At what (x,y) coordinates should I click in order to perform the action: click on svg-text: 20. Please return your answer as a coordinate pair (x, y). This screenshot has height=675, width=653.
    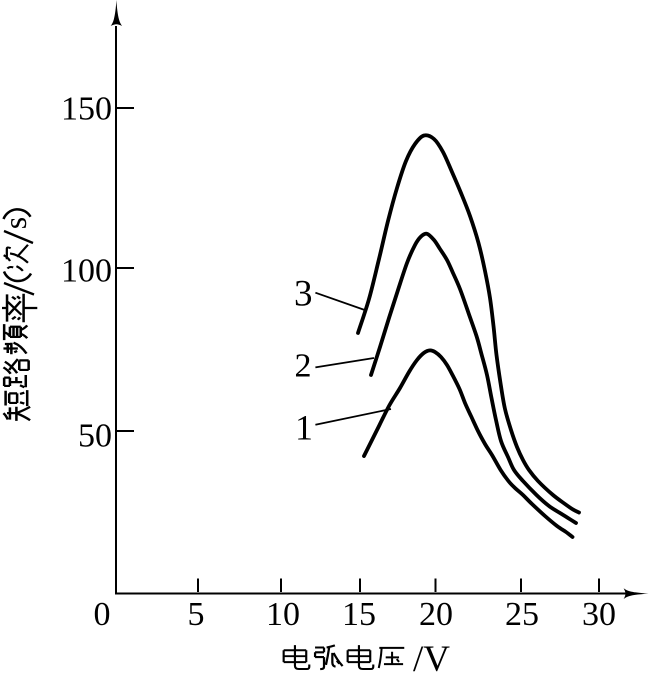
    Looking at the image, I should click on (436, 614).